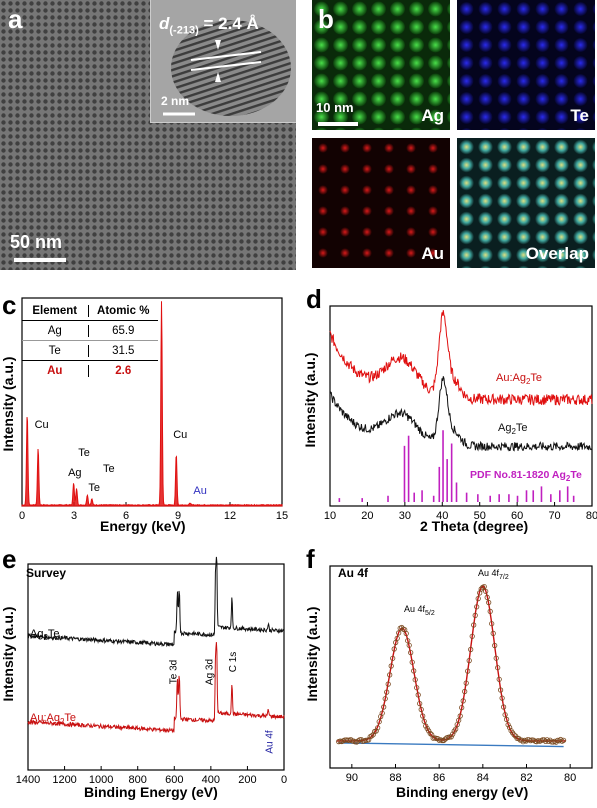 This screenshot has height=808, width=597. What do you see at coordinates (8, 404) in the screenshot?
I see `c-ylabel: Intensity (a.u.)` at bounding box center [8, 404].